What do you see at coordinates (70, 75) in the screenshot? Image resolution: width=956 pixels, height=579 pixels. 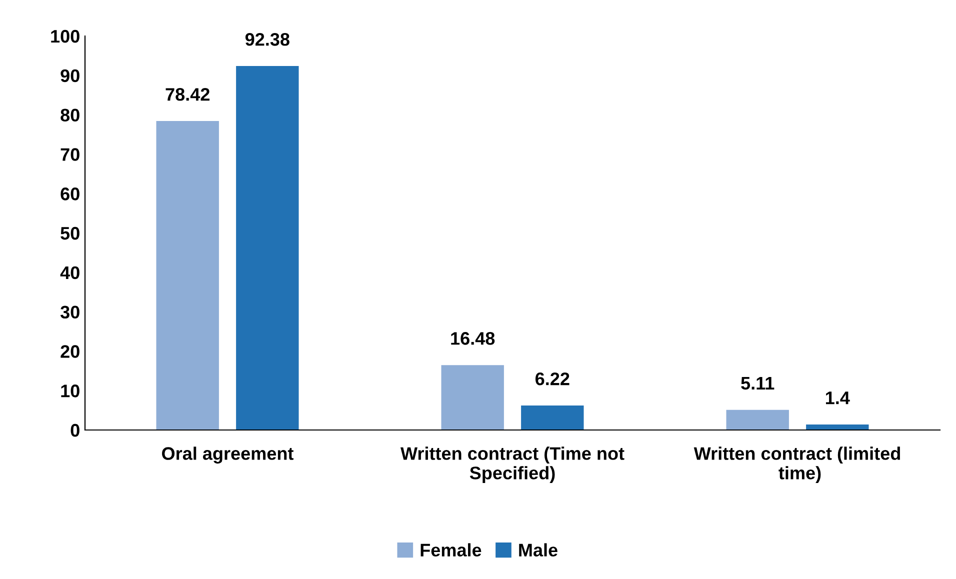 I see `y-tick-label: 90` at bounding box center [70, 75].